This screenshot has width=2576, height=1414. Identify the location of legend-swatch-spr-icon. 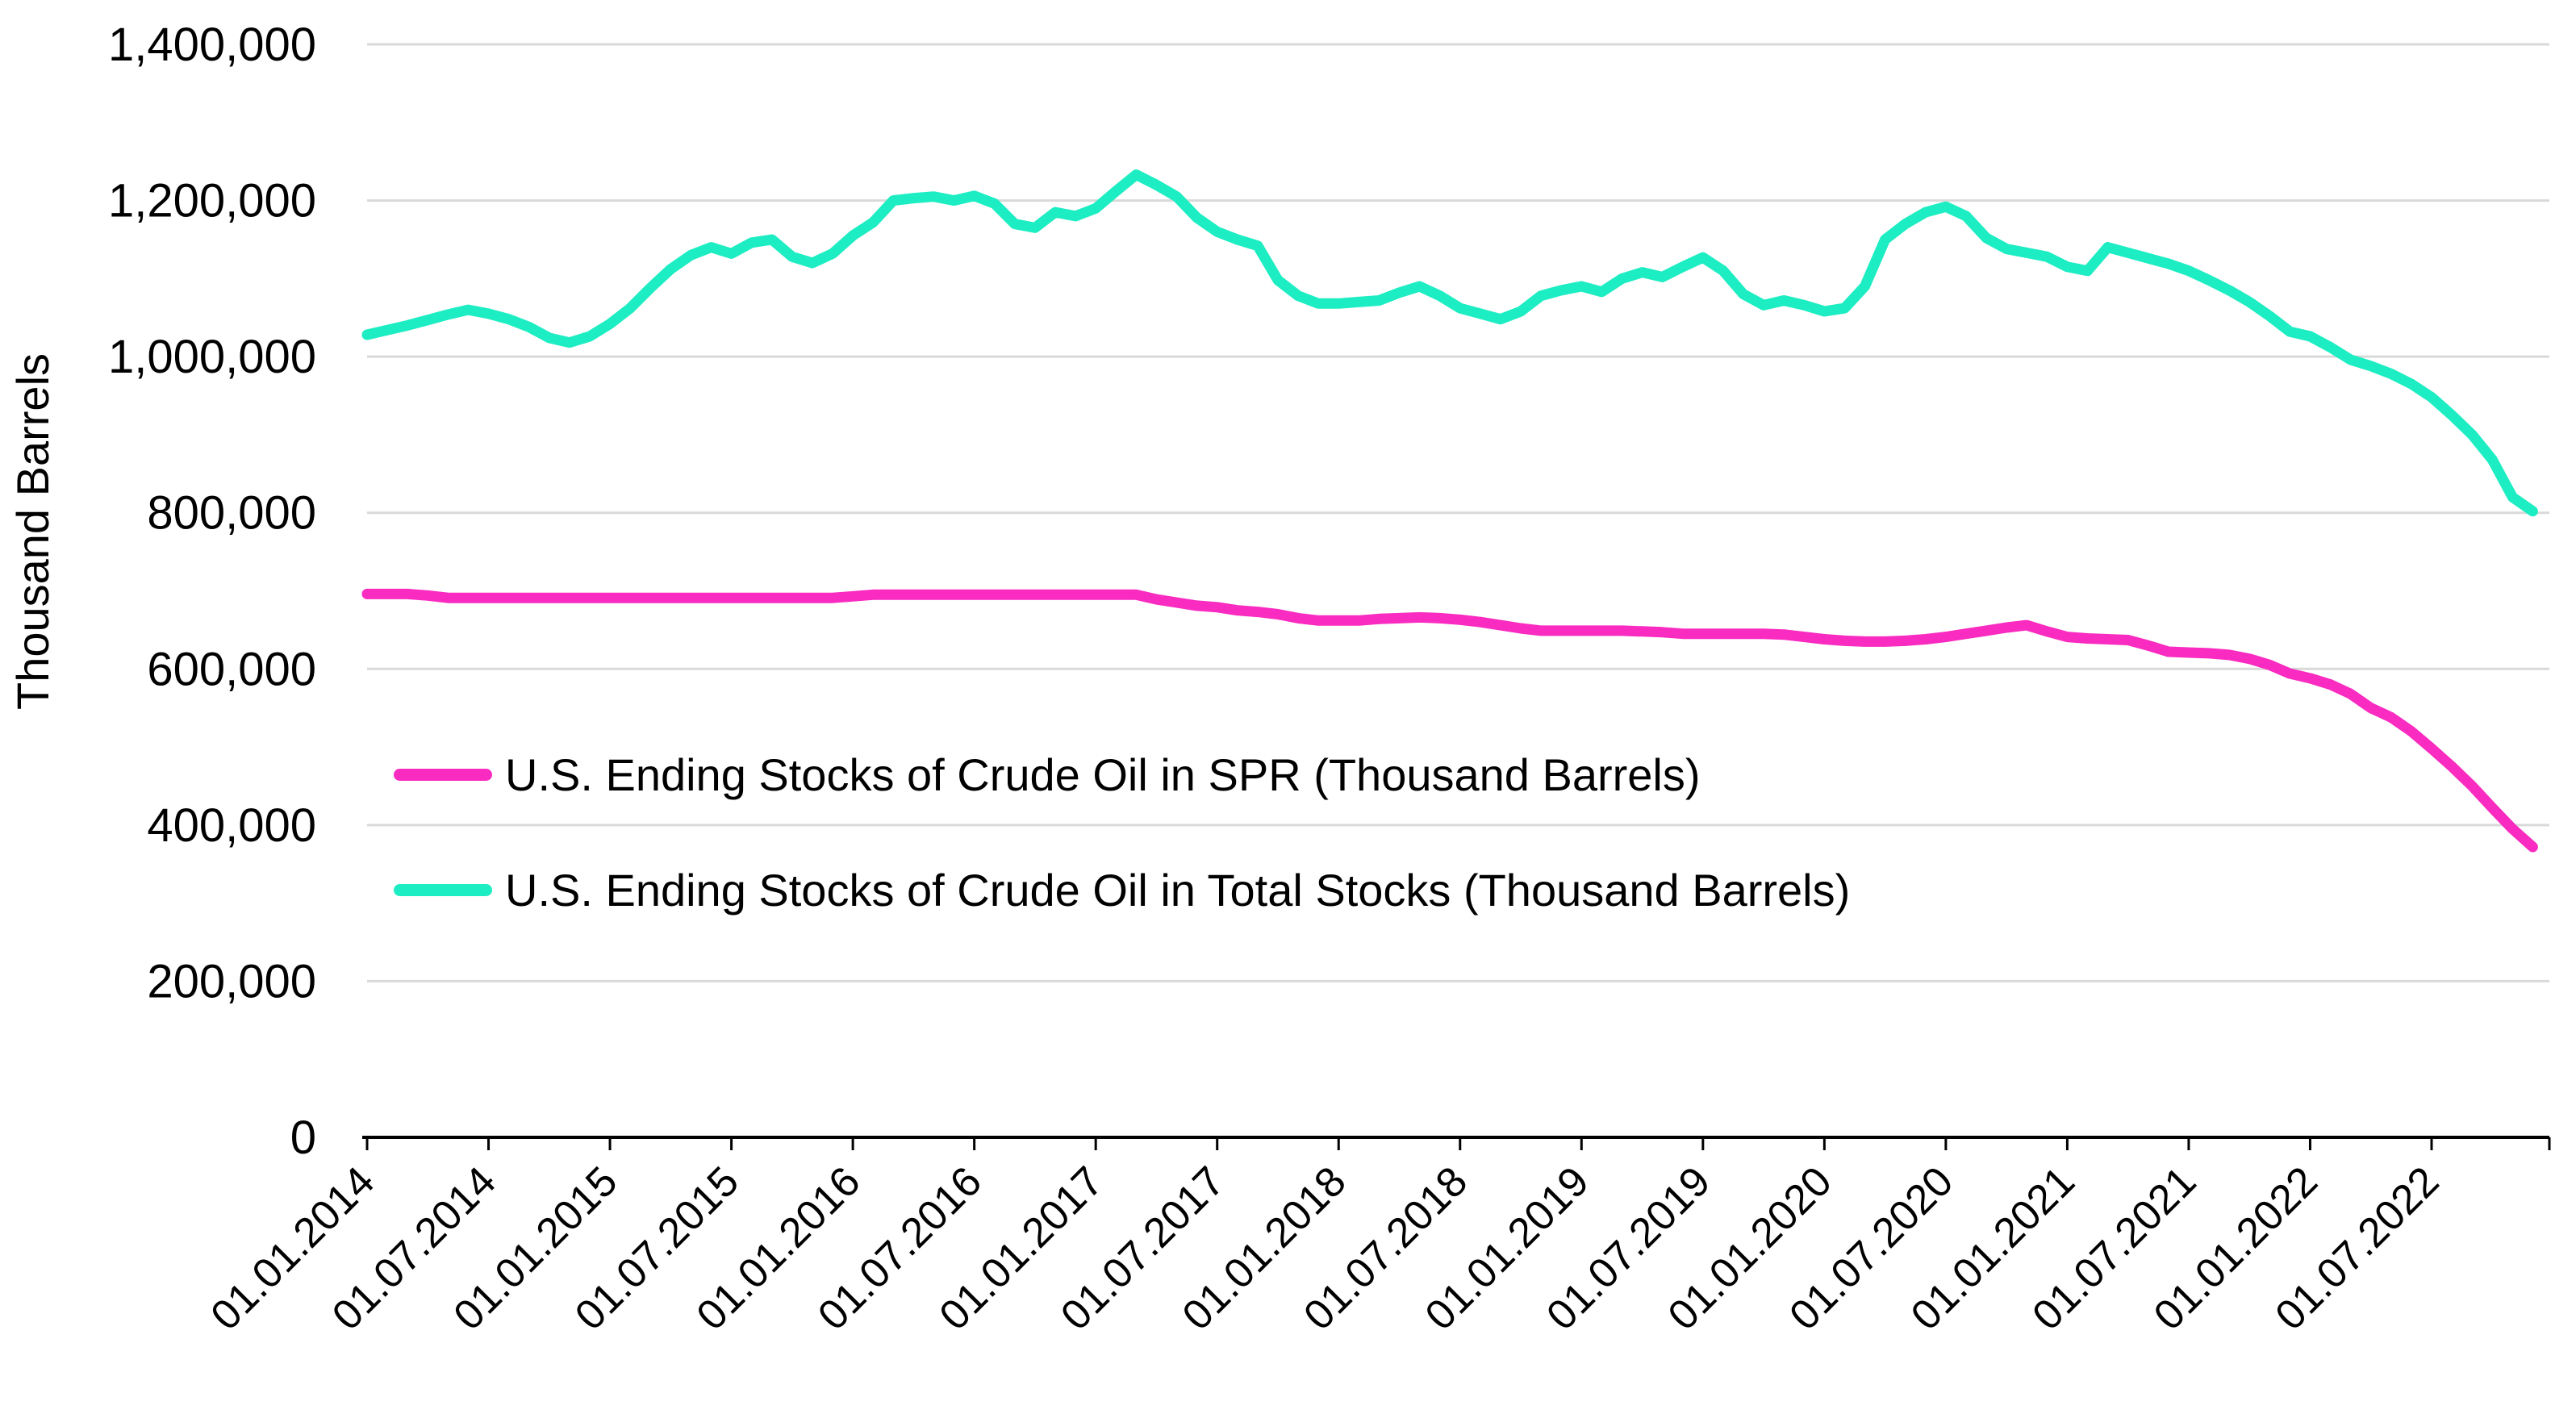
(443, 775).